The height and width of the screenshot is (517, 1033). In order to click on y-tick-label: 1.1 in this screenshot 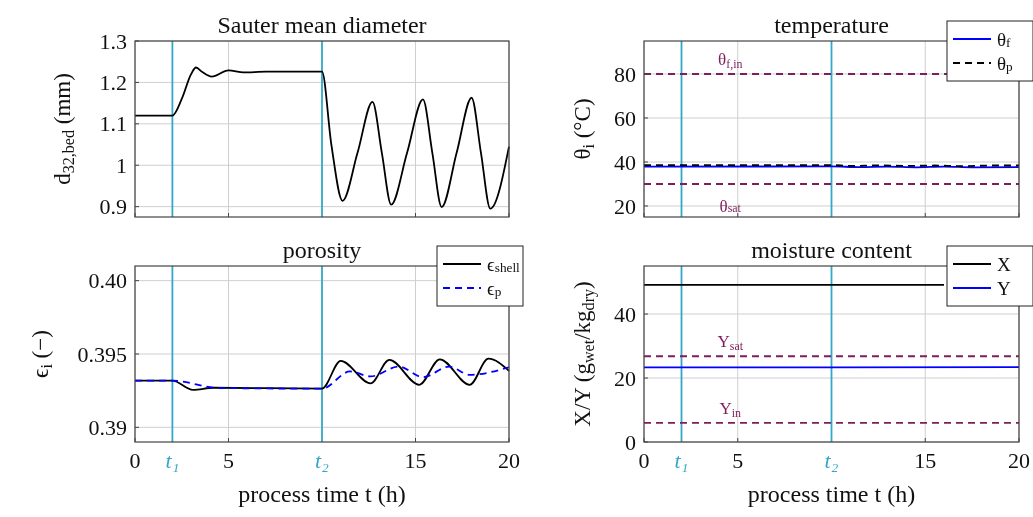, I will do `click(113, 124)`.